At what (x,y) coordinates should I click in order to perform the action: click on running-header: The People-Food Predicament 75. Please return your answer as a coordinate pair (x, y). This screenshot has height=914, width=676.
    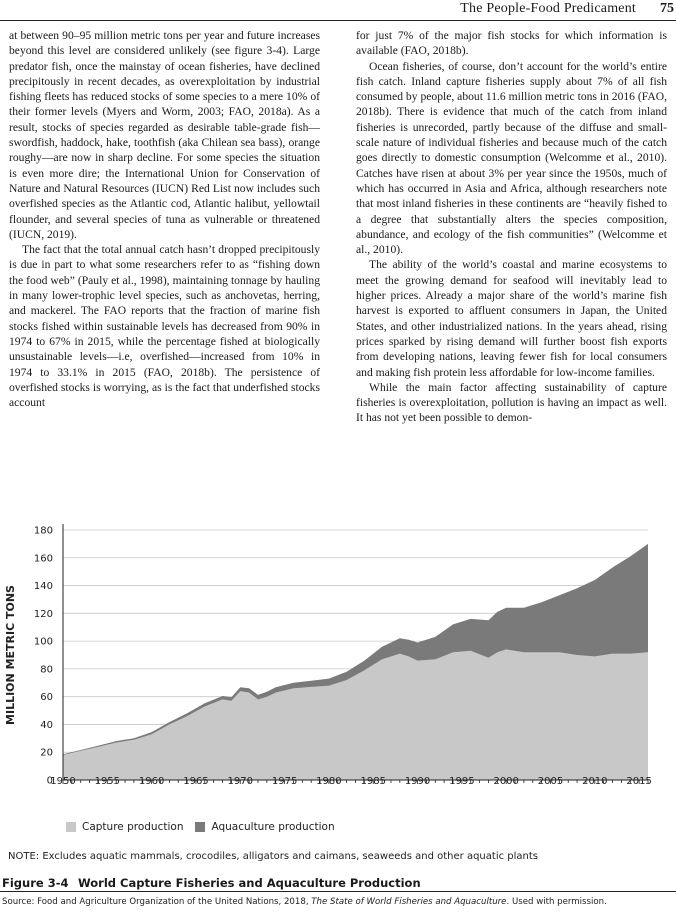
    Looking at the image, I should click on (338, 10).